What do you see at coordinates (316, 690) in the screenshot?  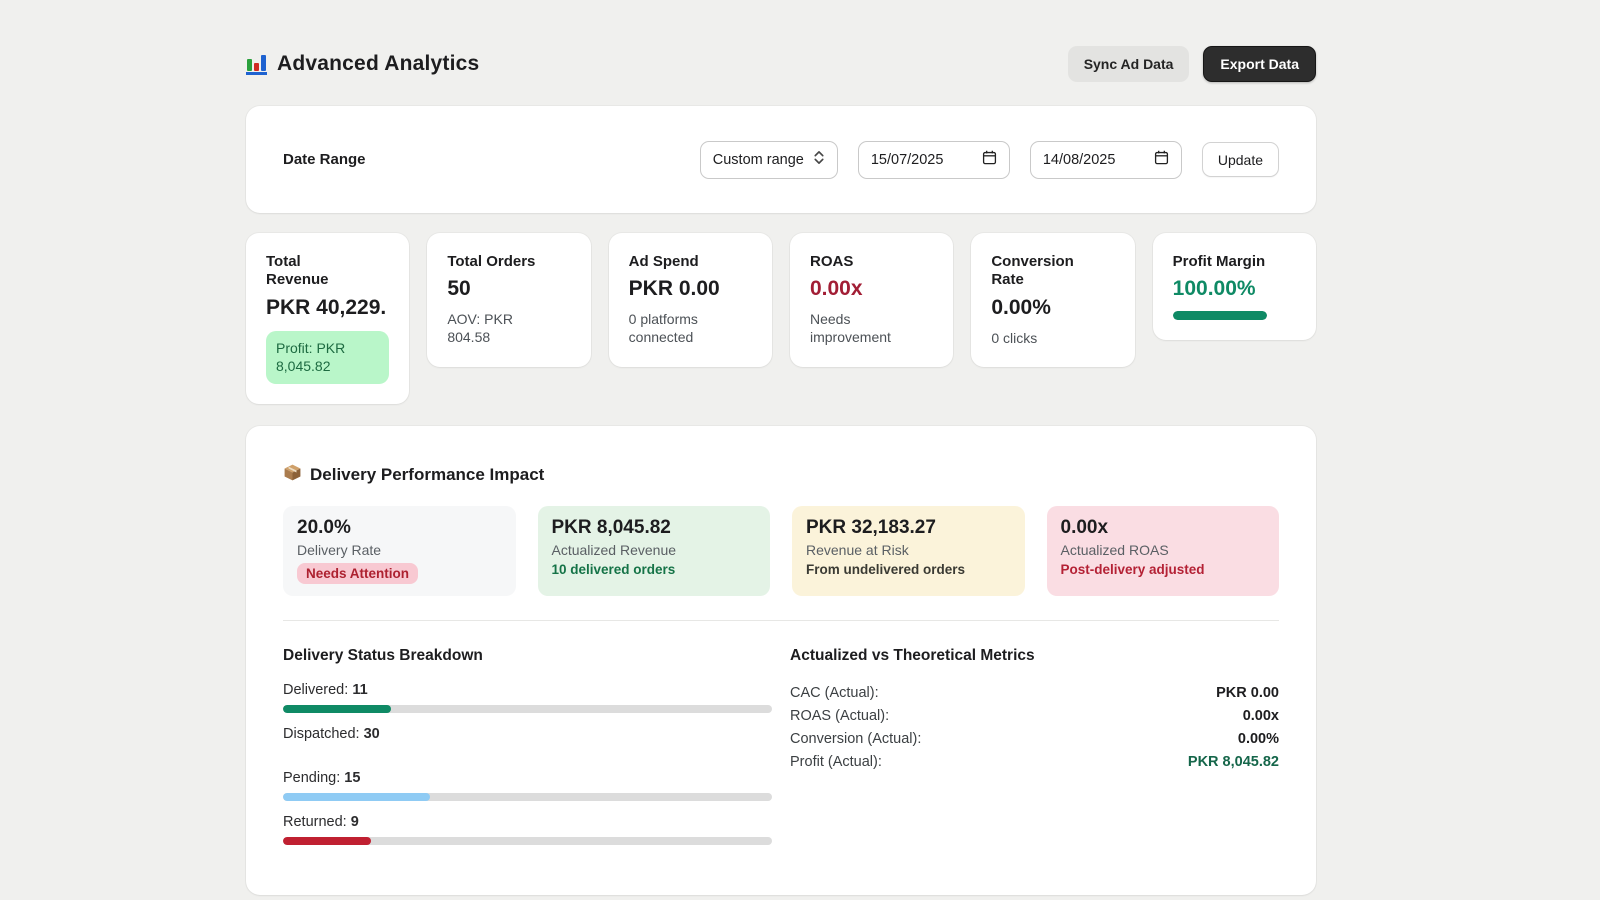 I see `breakdown-label: Delivered:` at bounding box center [316, 690].